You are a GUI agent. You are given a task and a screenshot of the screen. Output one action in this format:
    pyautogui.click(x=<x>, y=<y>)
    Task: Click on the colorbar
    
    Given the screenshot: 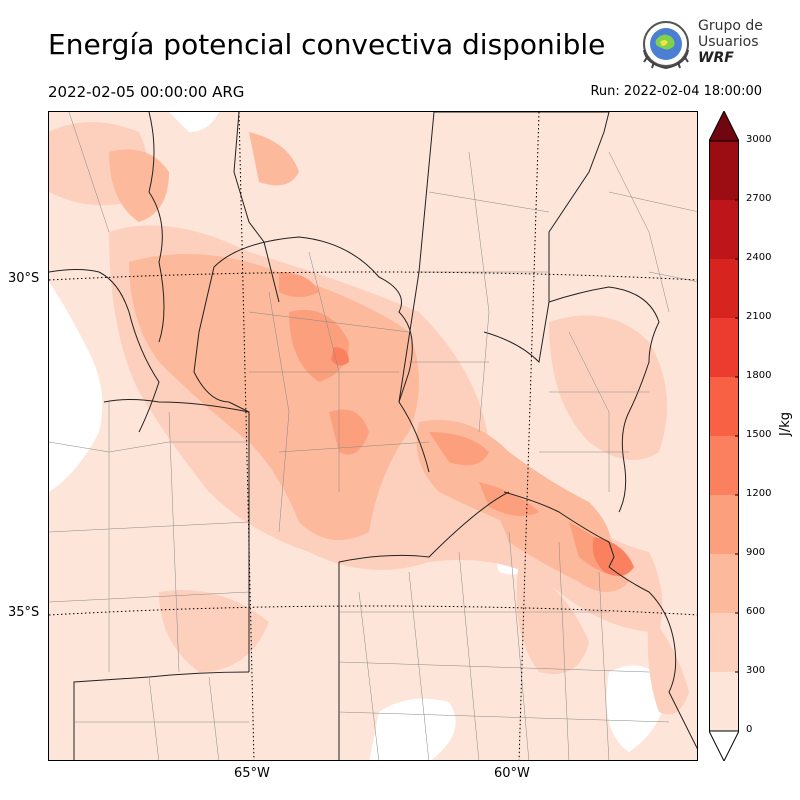 What is the action you would take?
    pyautogui.click(x=724, y=436)
    